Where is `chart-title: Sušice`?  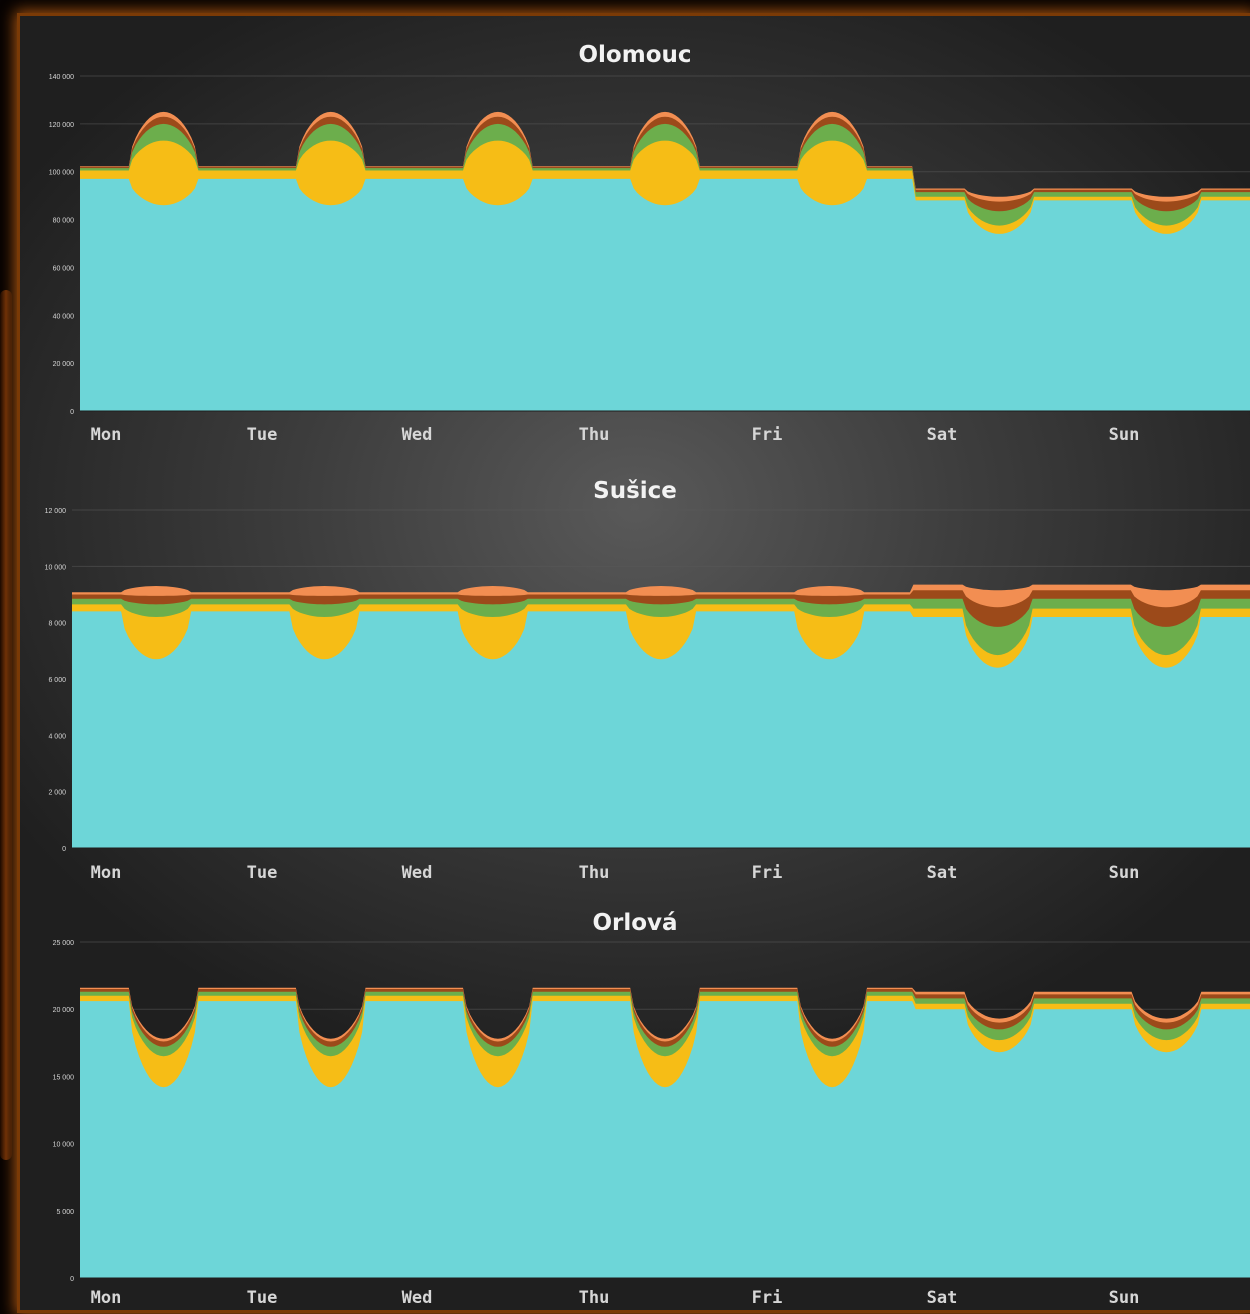
chart-title: Sušice is located at coordinates (635, 491).